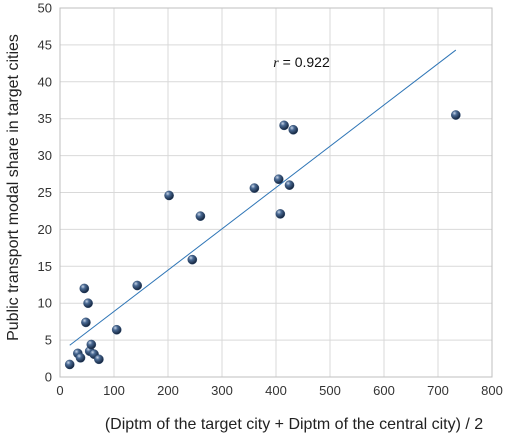  I want to click on y-tick-label: 20, so click(45, 229).